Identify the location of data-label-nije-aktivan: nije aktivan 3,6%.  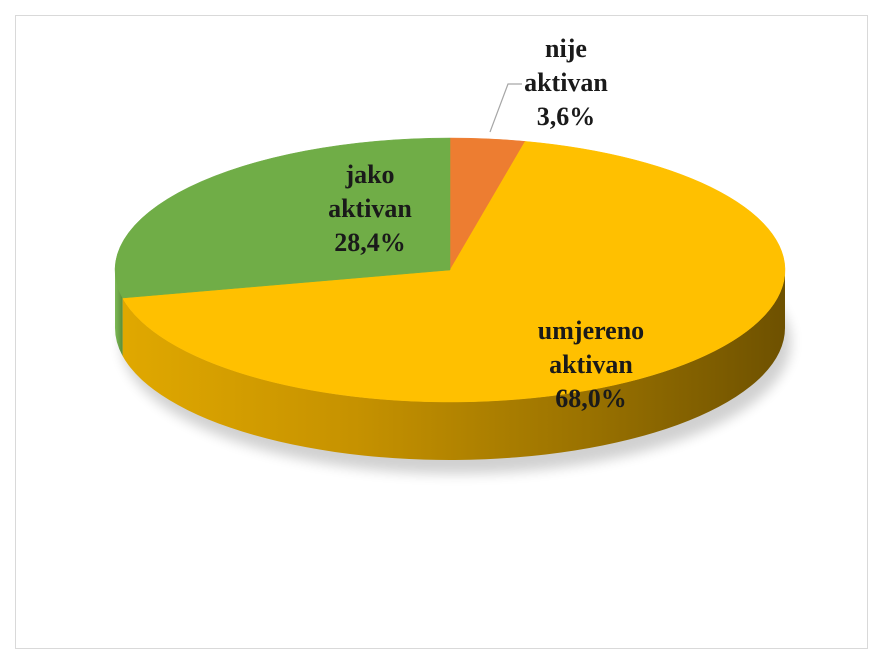
(566, 82).